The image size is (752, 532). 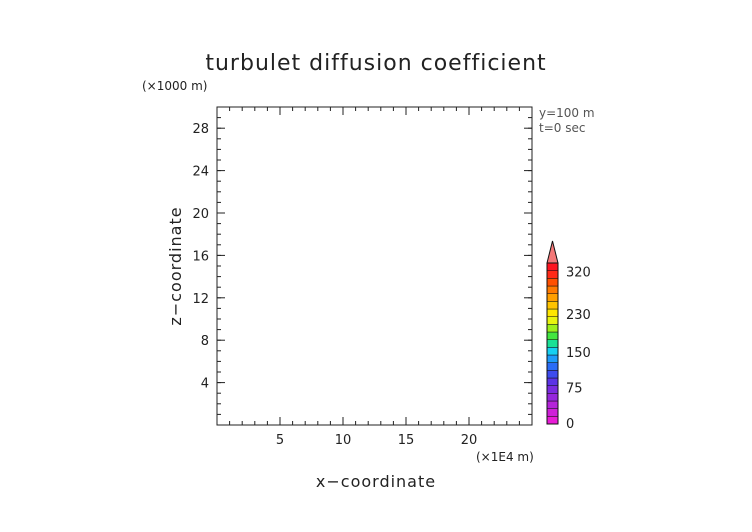 What do you see at coordinates (174, 86) in the screenshot?
I see `y-unit-note: (×1000 m)` at bounding box center [174, 86].